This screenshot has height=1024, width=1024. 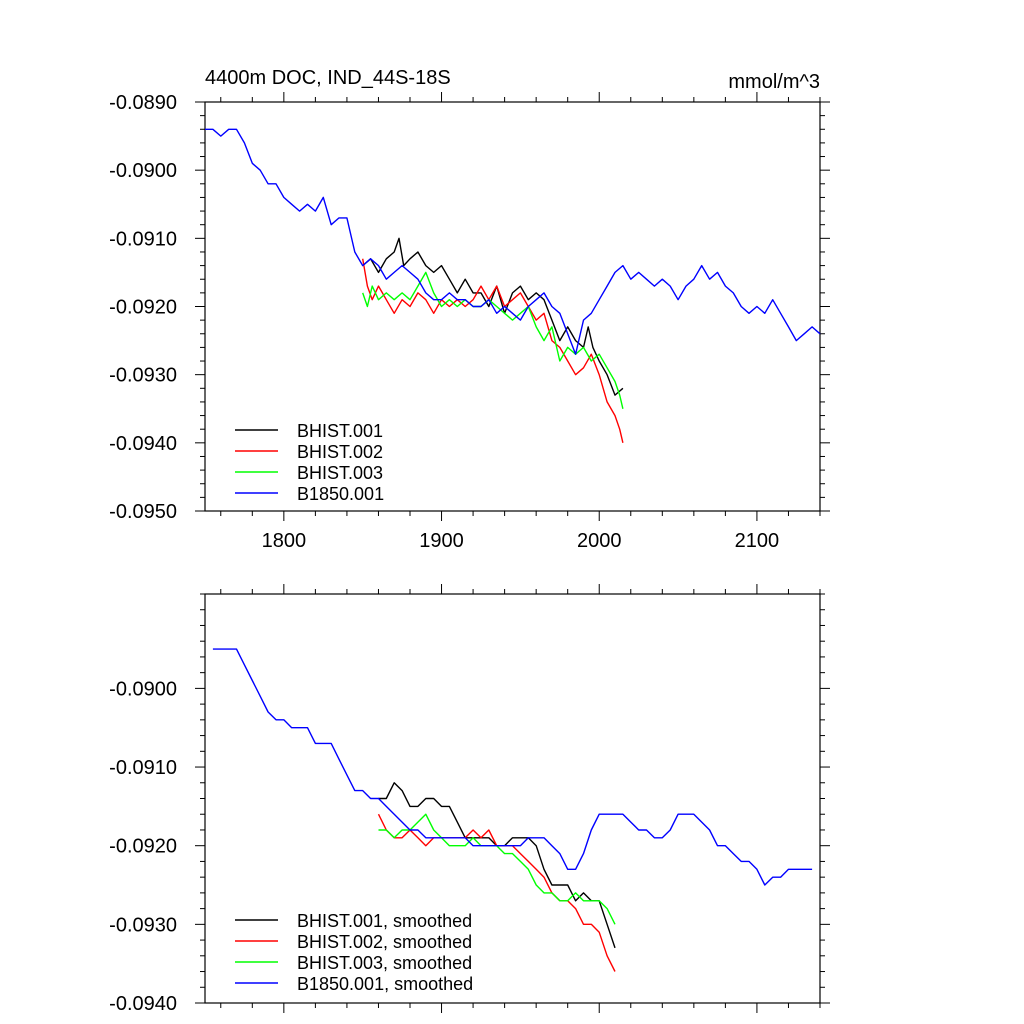 What do you see at coordinates (384, 963) in the screenshot?
I see `legend-label: BHIST.003, smoothed` at bounding box center [384, 963].